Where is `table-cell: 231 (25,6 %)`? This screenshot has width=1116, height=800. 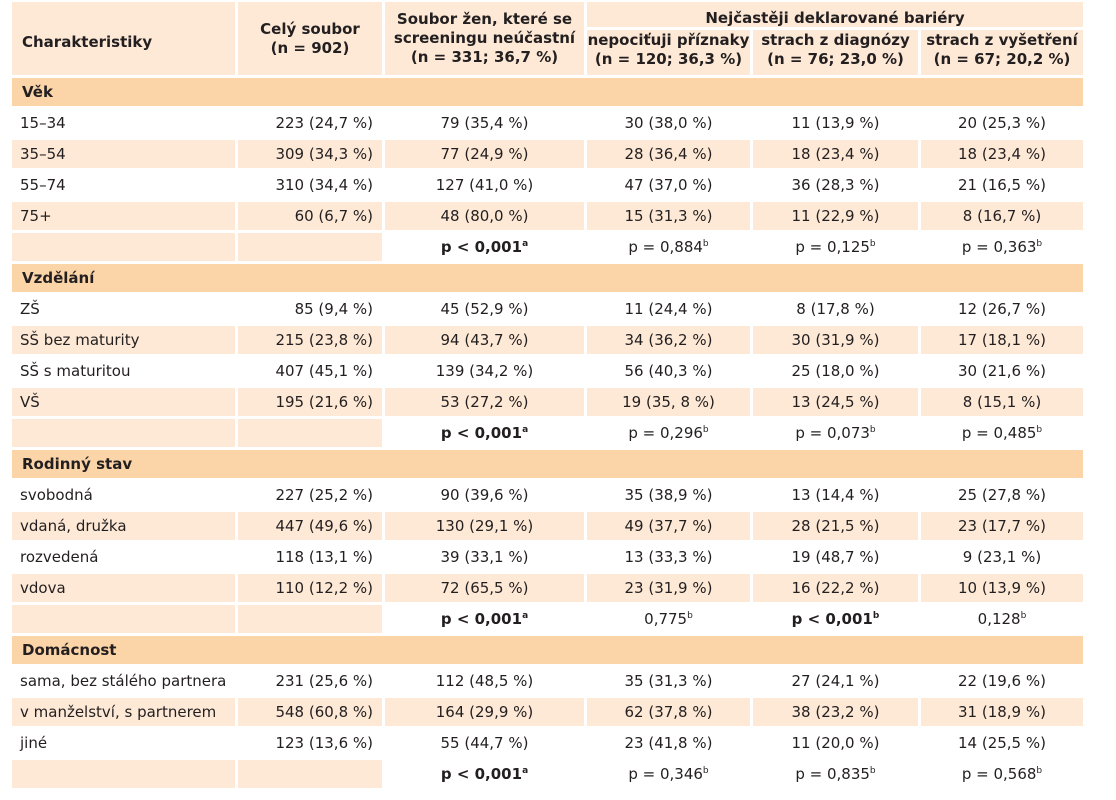
table-cell: 231 (25,6 %) is located at coordinates (310, 681).